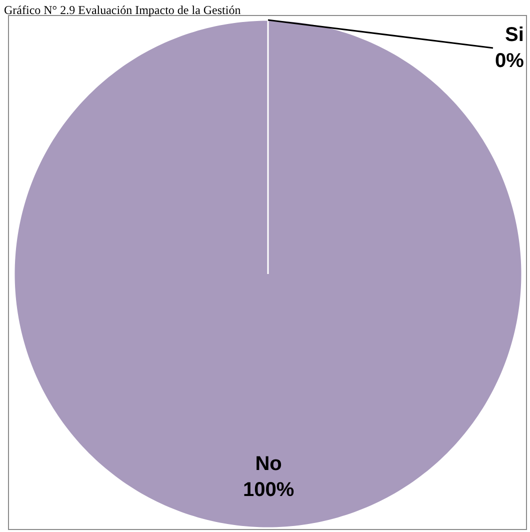 The image size is (530, 532). Describe the element at coordinates (268, 464) in the screenshot. I see `slice-label: No` at that location.